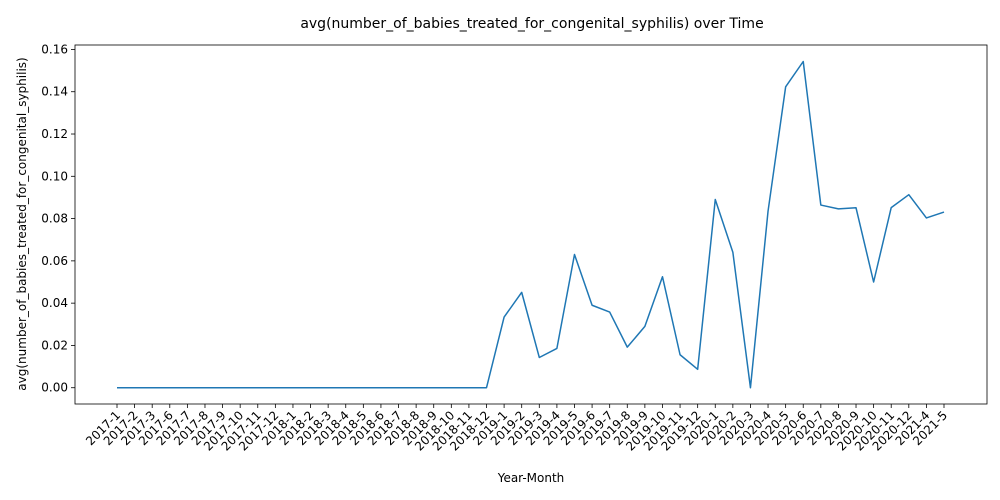  What do you see at coordinates (54, 92) in the screenshot?
I see `y-tick-label: 0.14` at bounding box center [54, 92].